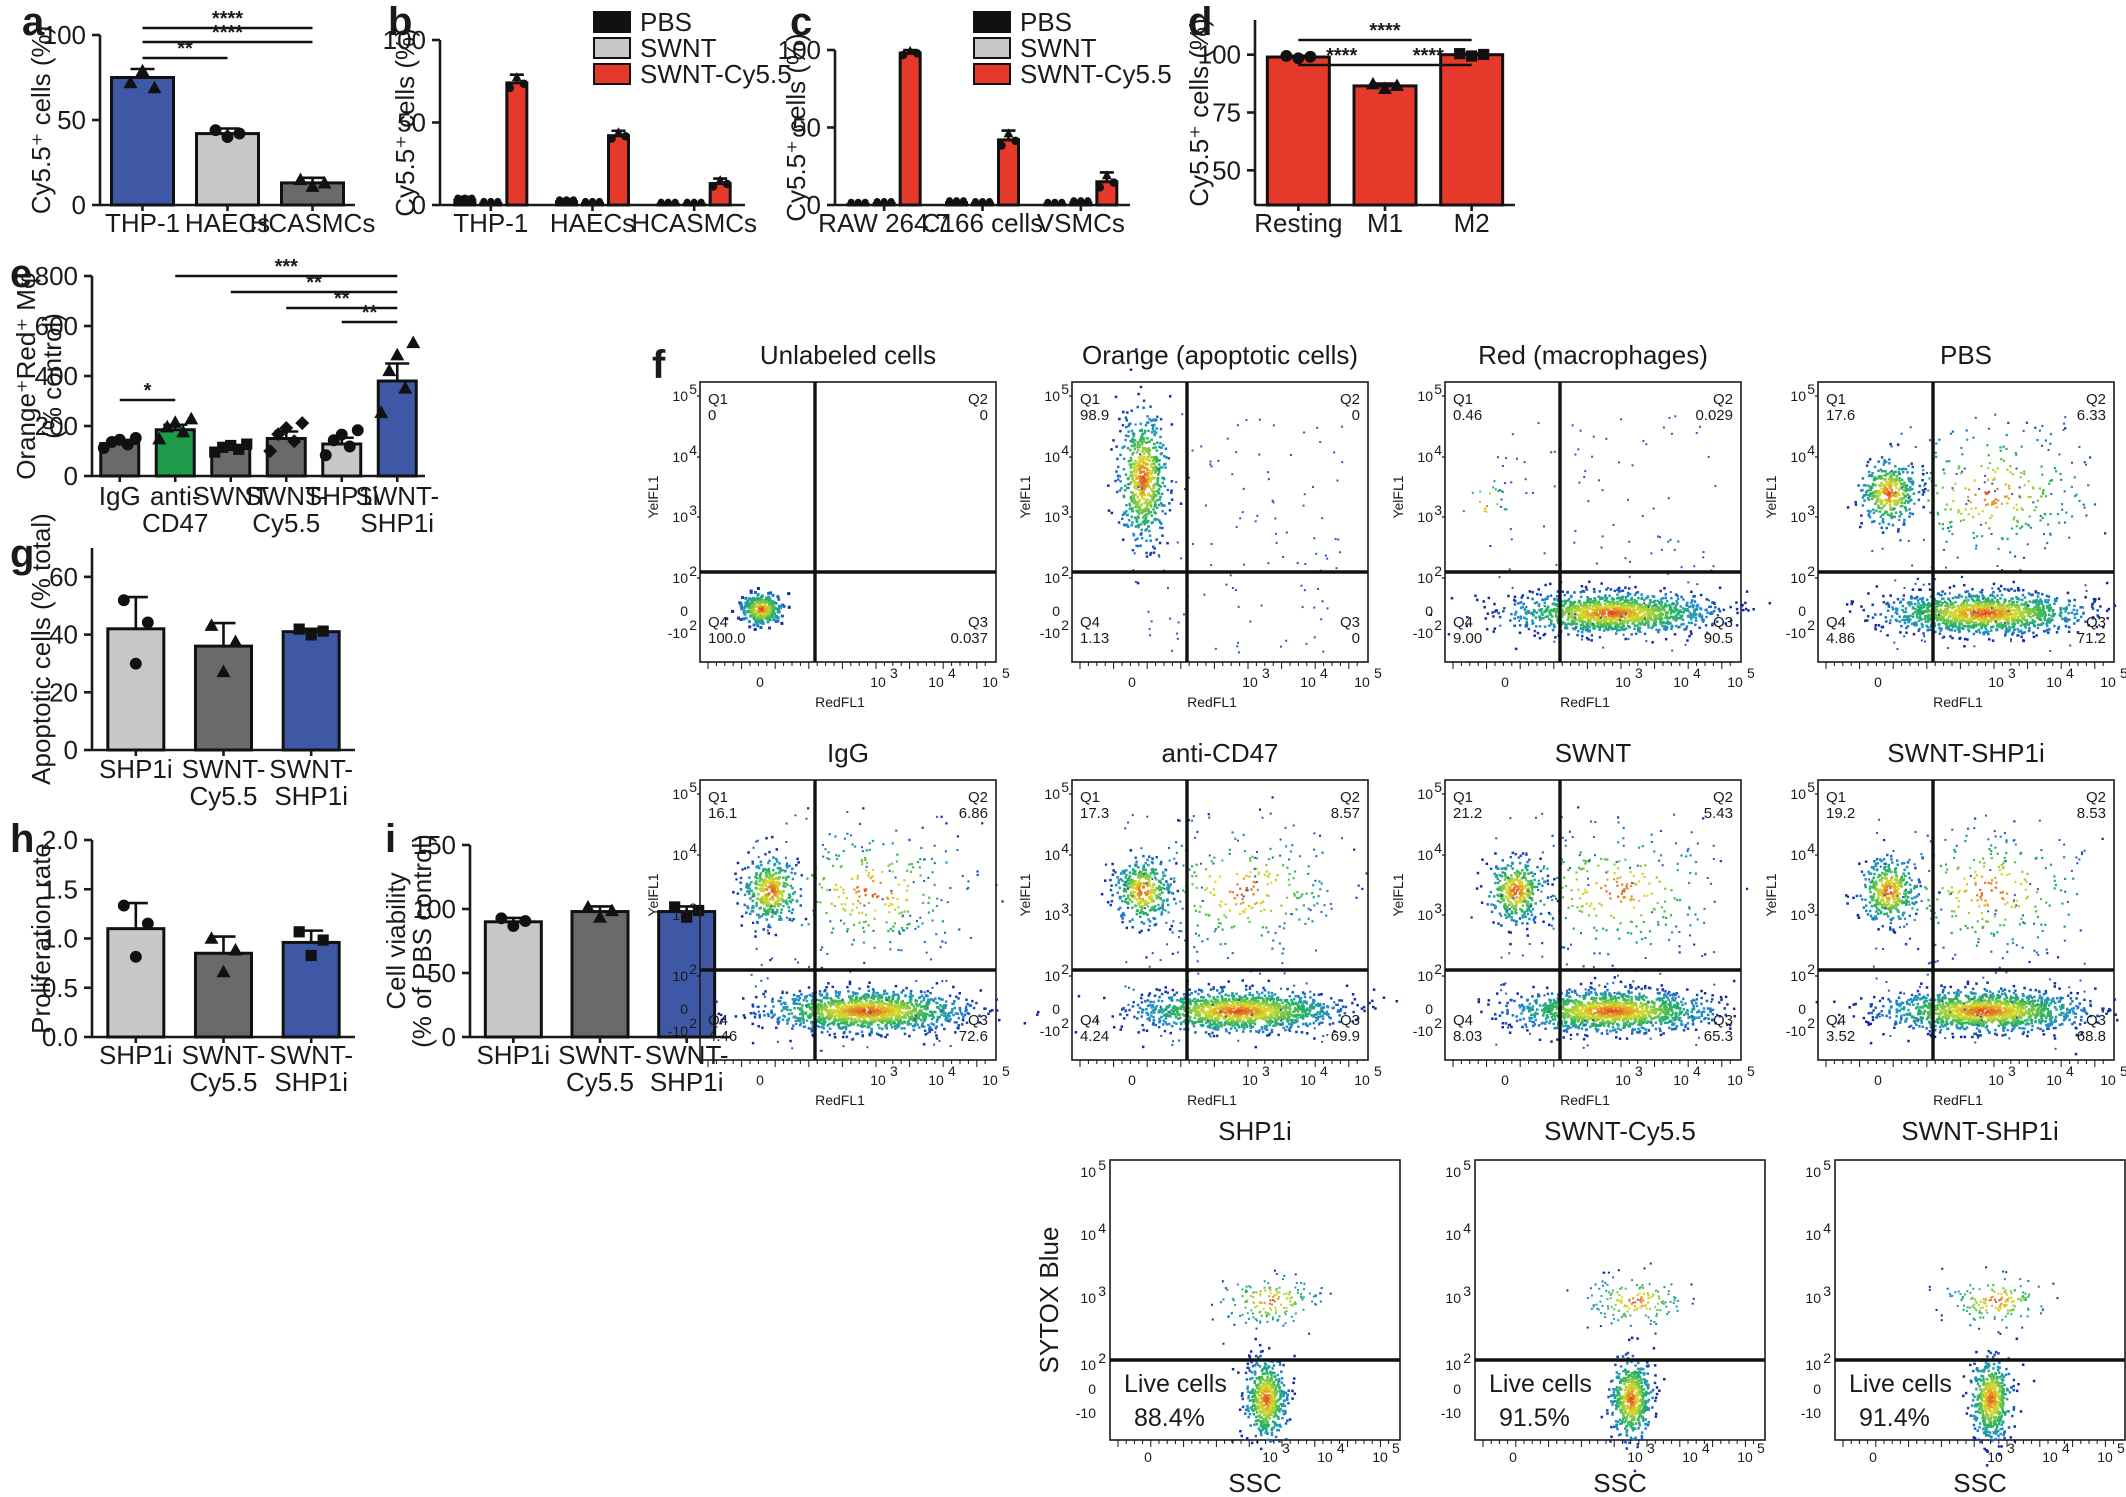 This screenshot has height=1497, width=2126. I want to click on bar, so click(397, 428).